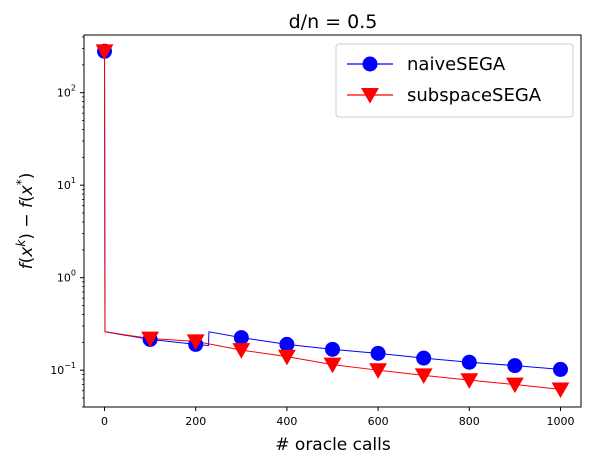 The width and height of the screenshot is (594, 465). I want to click on x-axis-label: # oracle calls, so click(333, 445).